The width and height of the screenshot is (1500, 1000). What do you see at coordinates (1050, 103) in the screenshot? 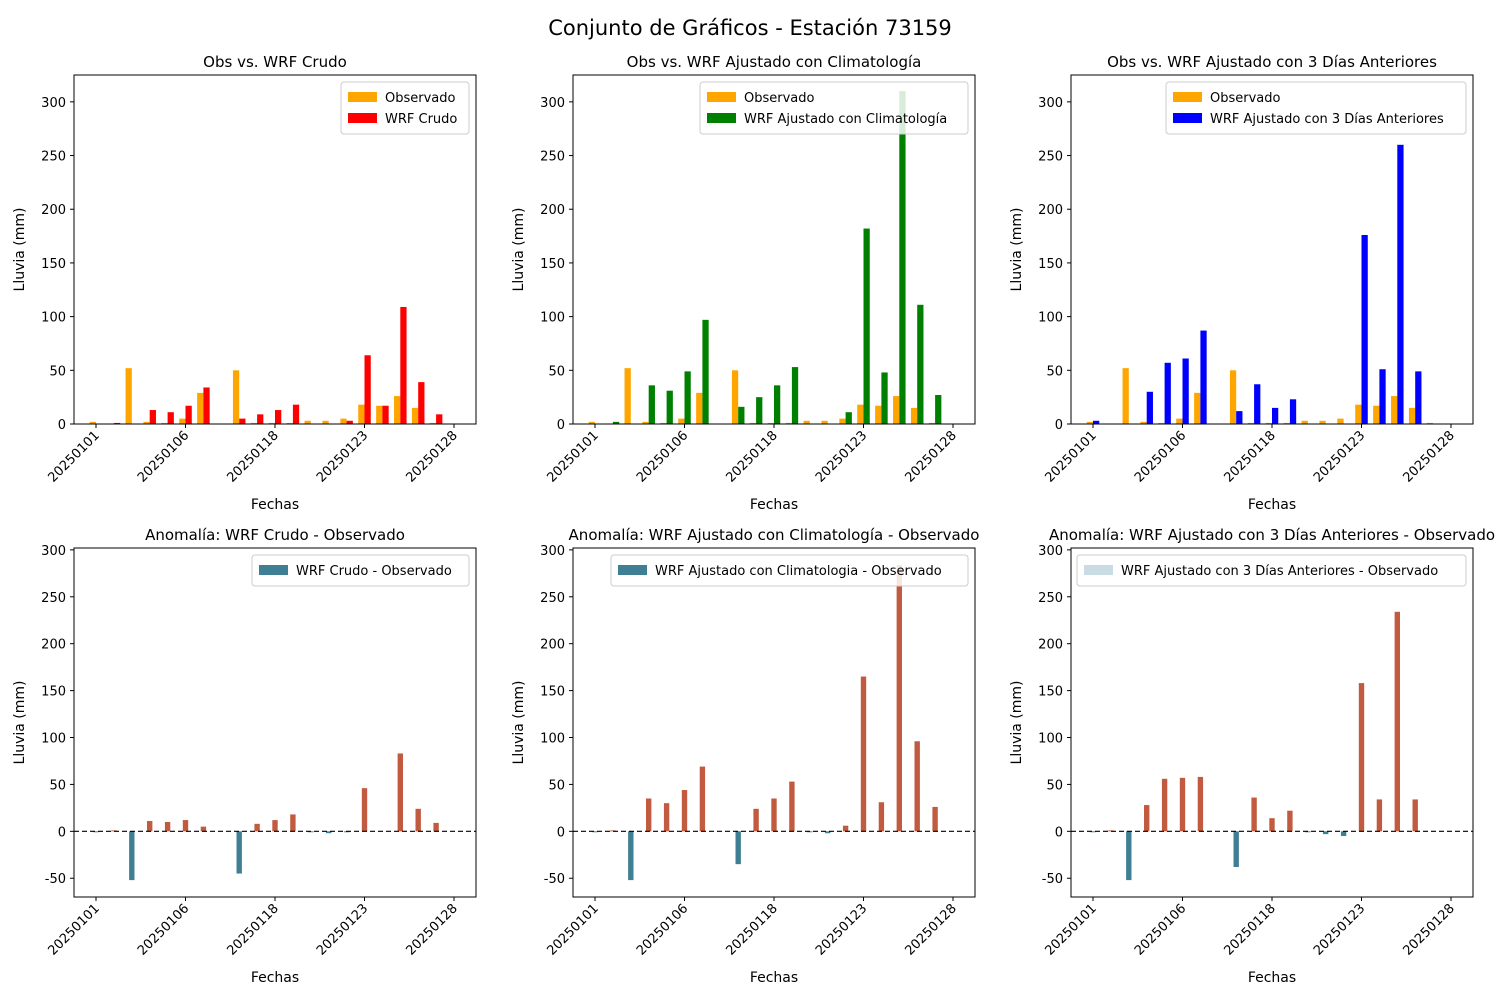
I see `y-tick-label: 300` at bounding box center [1050, 103].